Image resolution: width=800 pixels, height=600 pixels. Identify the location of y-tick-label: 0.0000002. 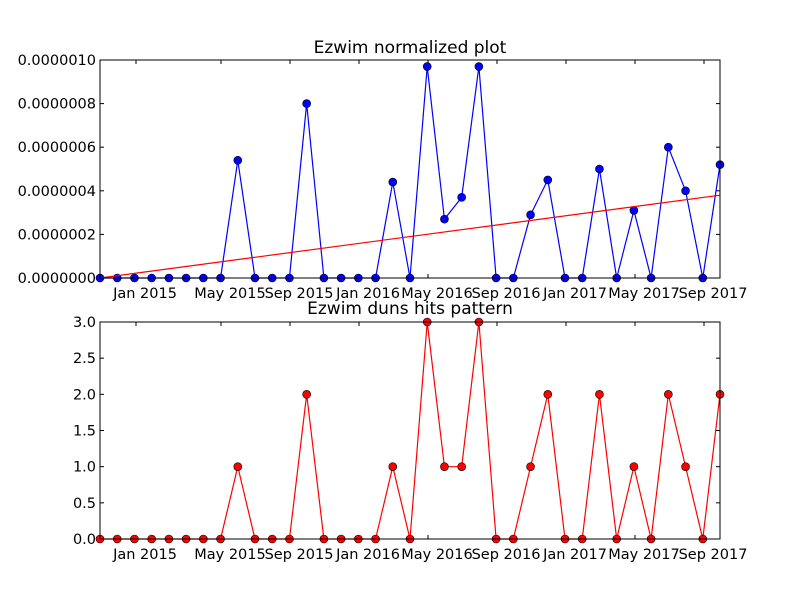
(57, 235).